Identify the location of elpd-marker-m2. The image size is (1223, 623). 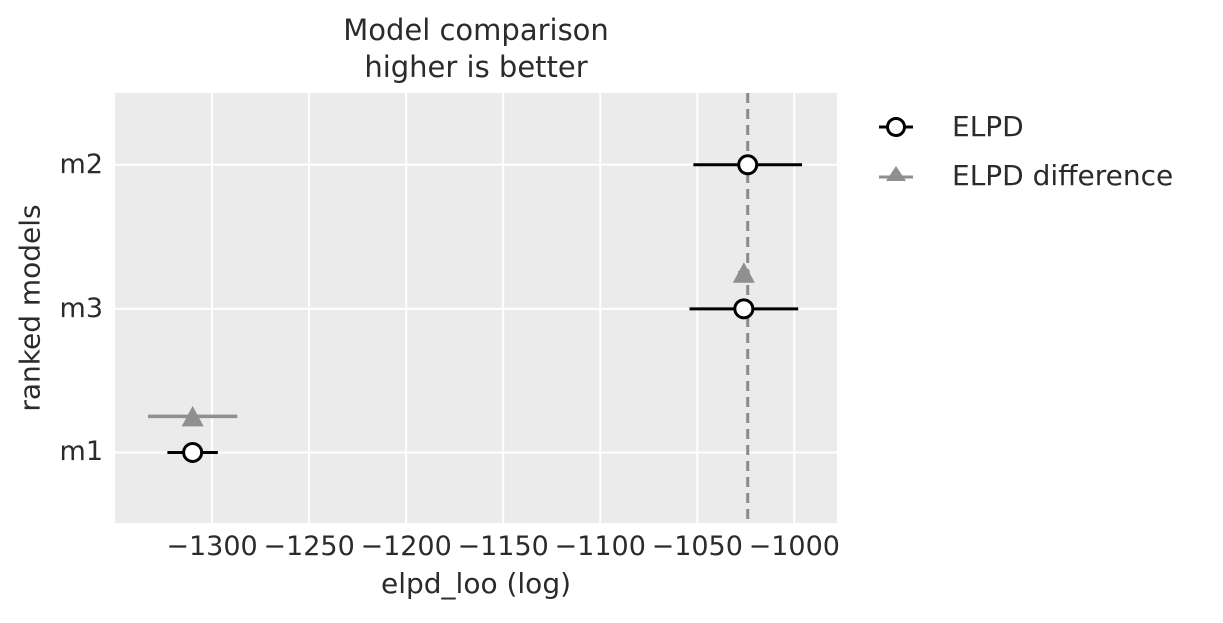
(748, 165).